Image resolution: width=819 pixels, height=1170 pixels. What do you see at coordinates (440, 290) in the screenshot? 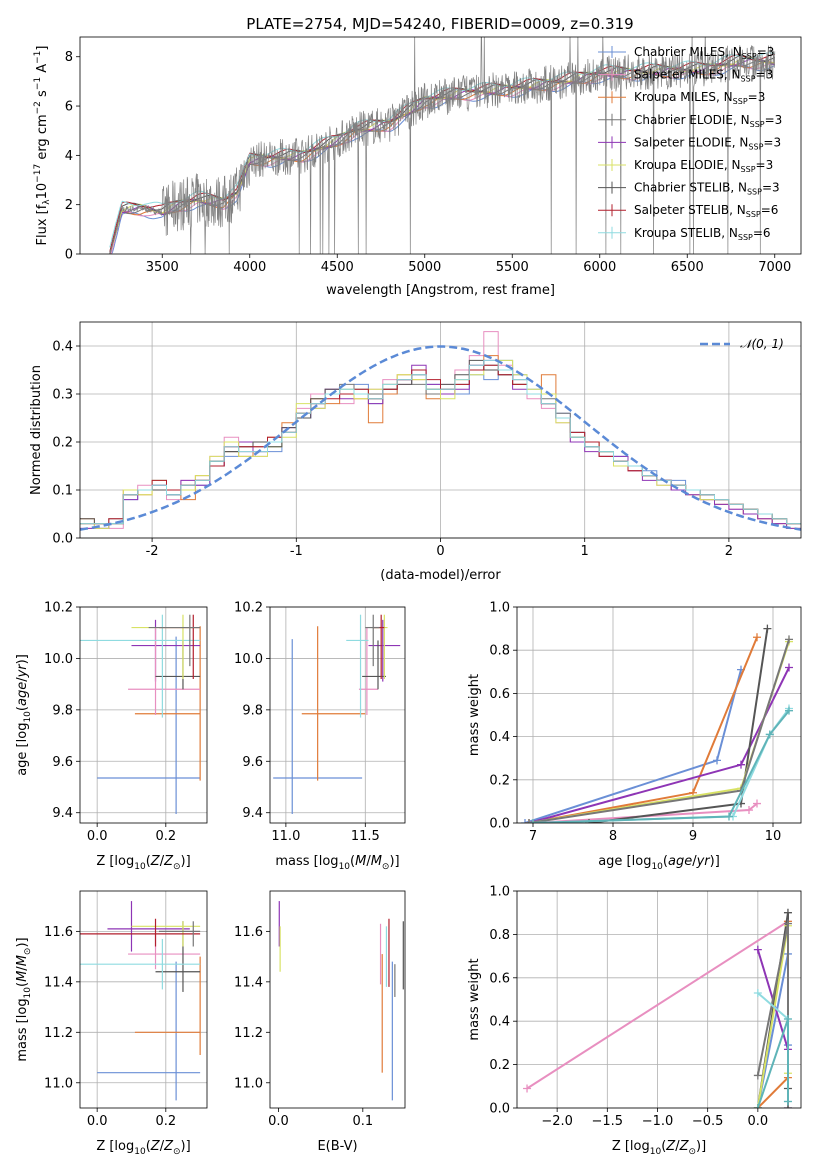
I see `x-axis-label: wavelength [Angstrom, rest frame]` at bounding box center [440, 290].